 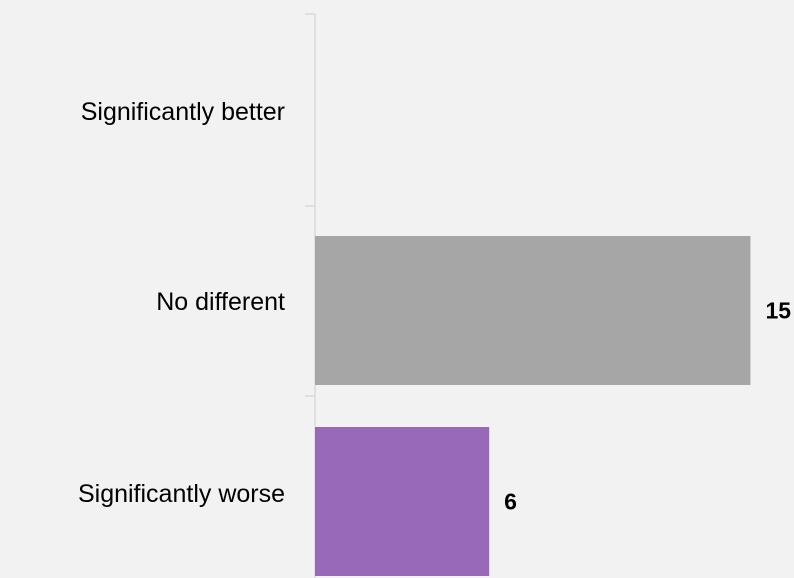 I want to click on category-label-significantly-worse: Significantly worse, so click(x=181, y=494).